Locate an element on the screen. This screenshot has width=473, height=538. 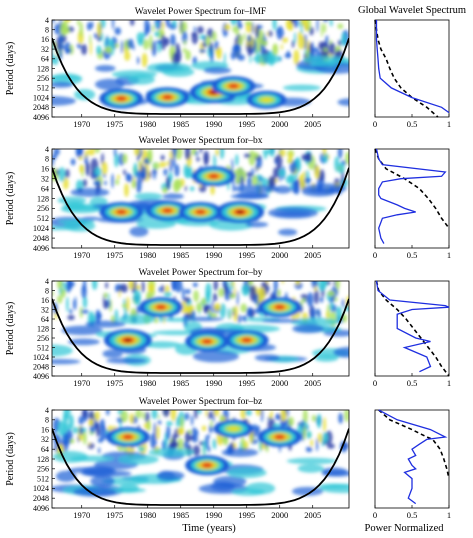
panel-title: Wavelet Power Spectrum for–by is located at coordinates (200, 272).